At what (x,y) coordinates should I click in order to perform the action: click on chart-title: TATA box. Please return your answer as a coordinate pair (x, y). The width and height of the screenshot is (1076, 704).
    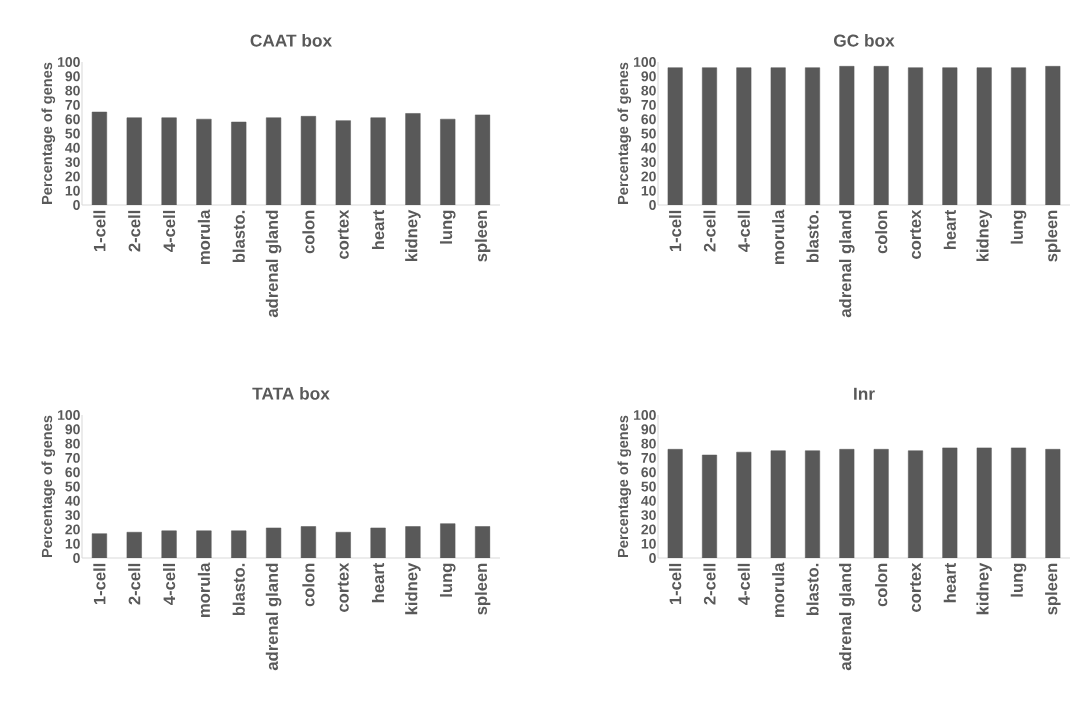
    Looking at the image, I should click on (291, 393).